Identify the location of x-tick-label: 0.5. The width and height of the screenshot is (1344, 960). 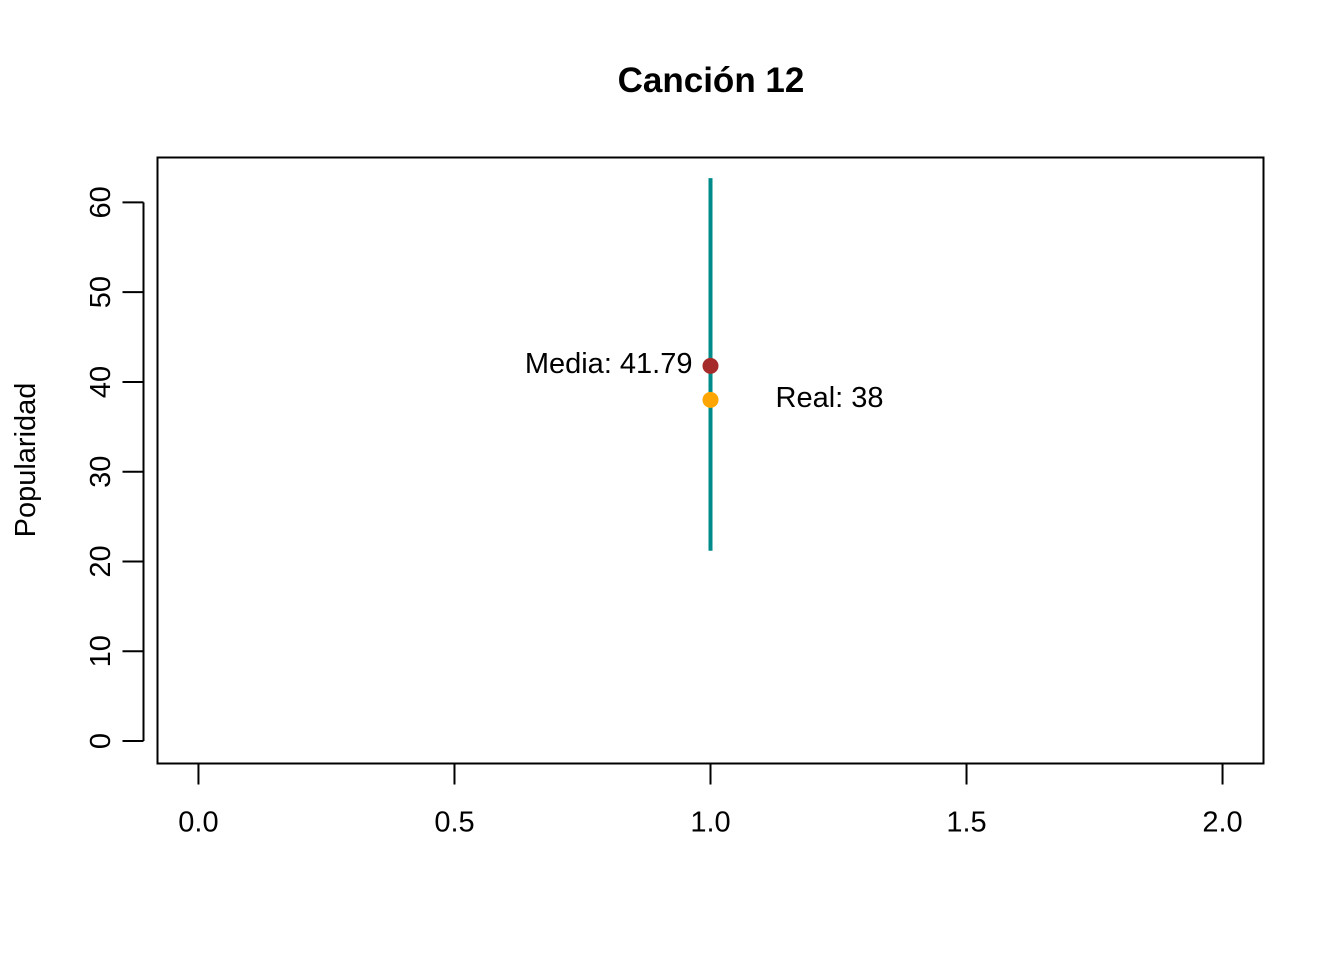
(454, 823).